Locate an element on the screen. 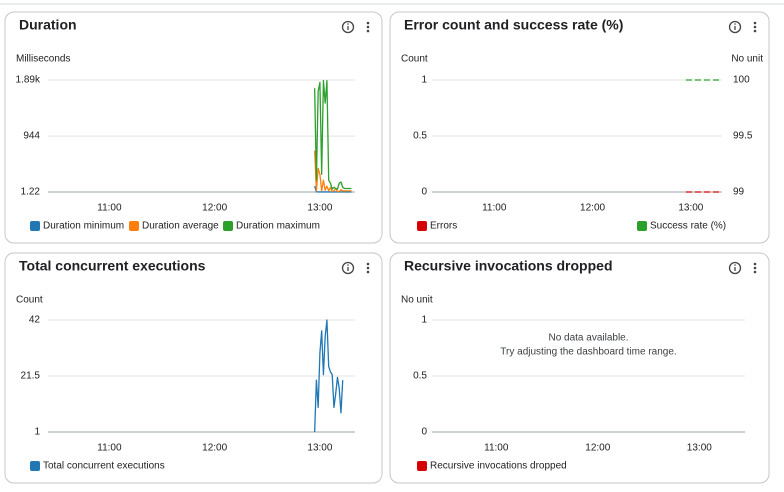 The image size is (784, 492). legend-label: Success rate (%) is located at coordinates (688, 226).